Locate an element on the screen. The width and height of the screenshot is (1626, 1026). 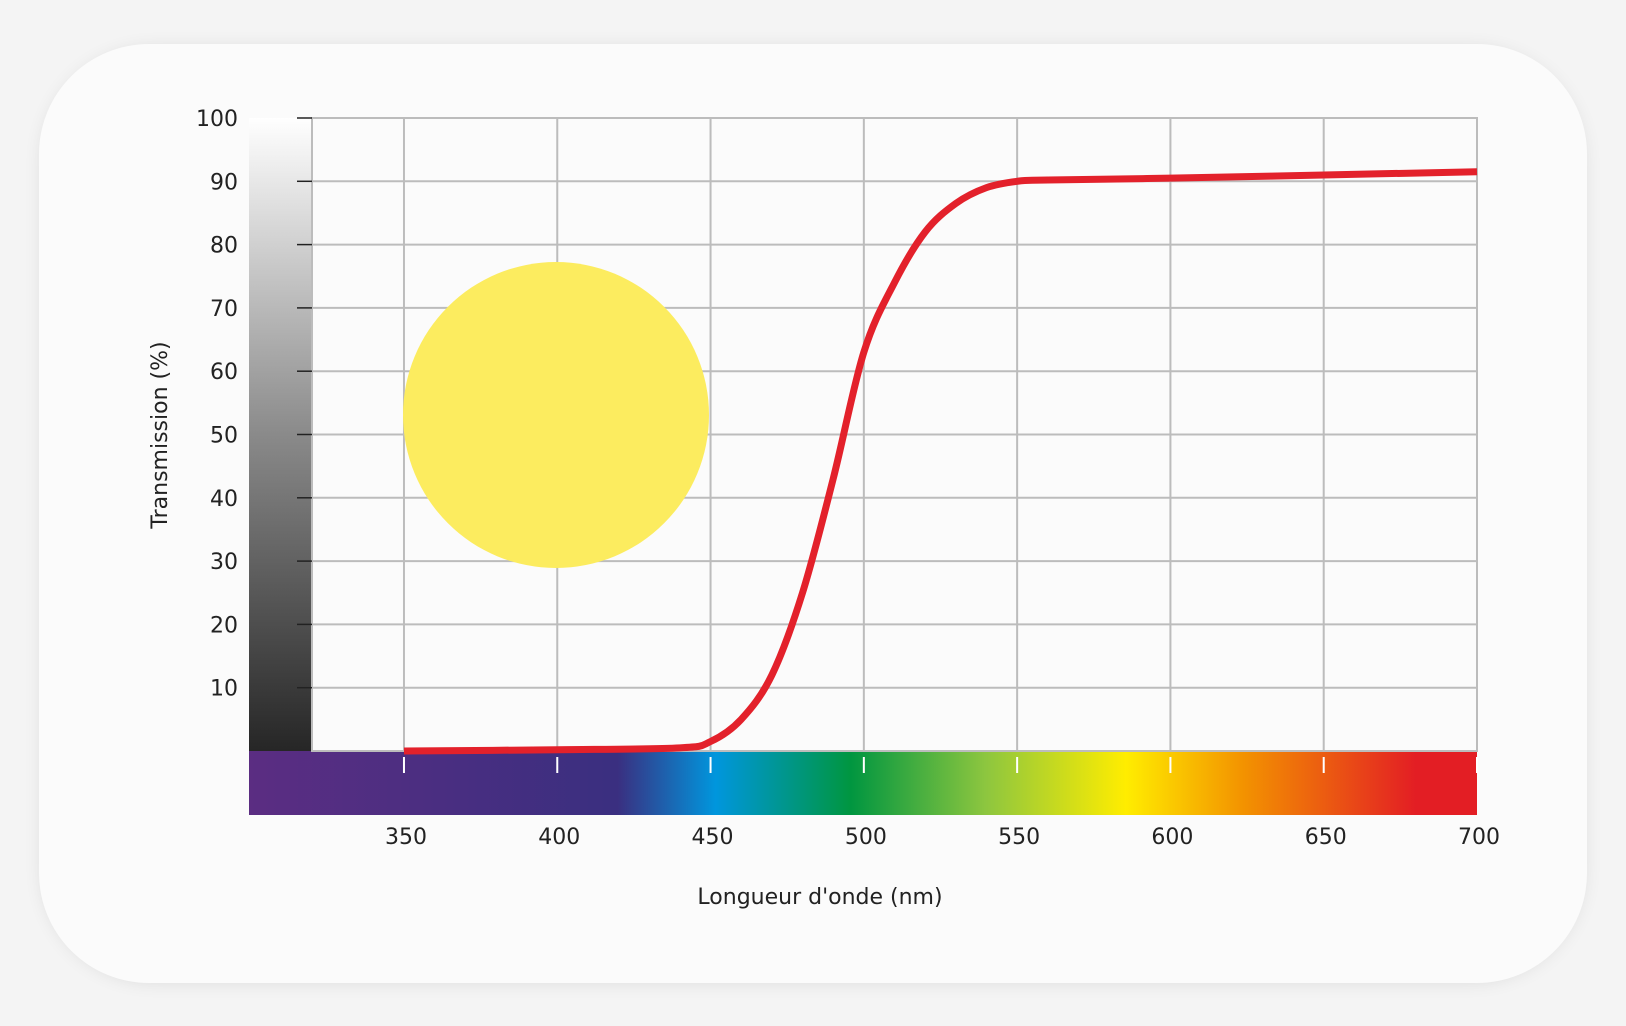
x-tick-label: 600 is located at coordinates (1172, 837).